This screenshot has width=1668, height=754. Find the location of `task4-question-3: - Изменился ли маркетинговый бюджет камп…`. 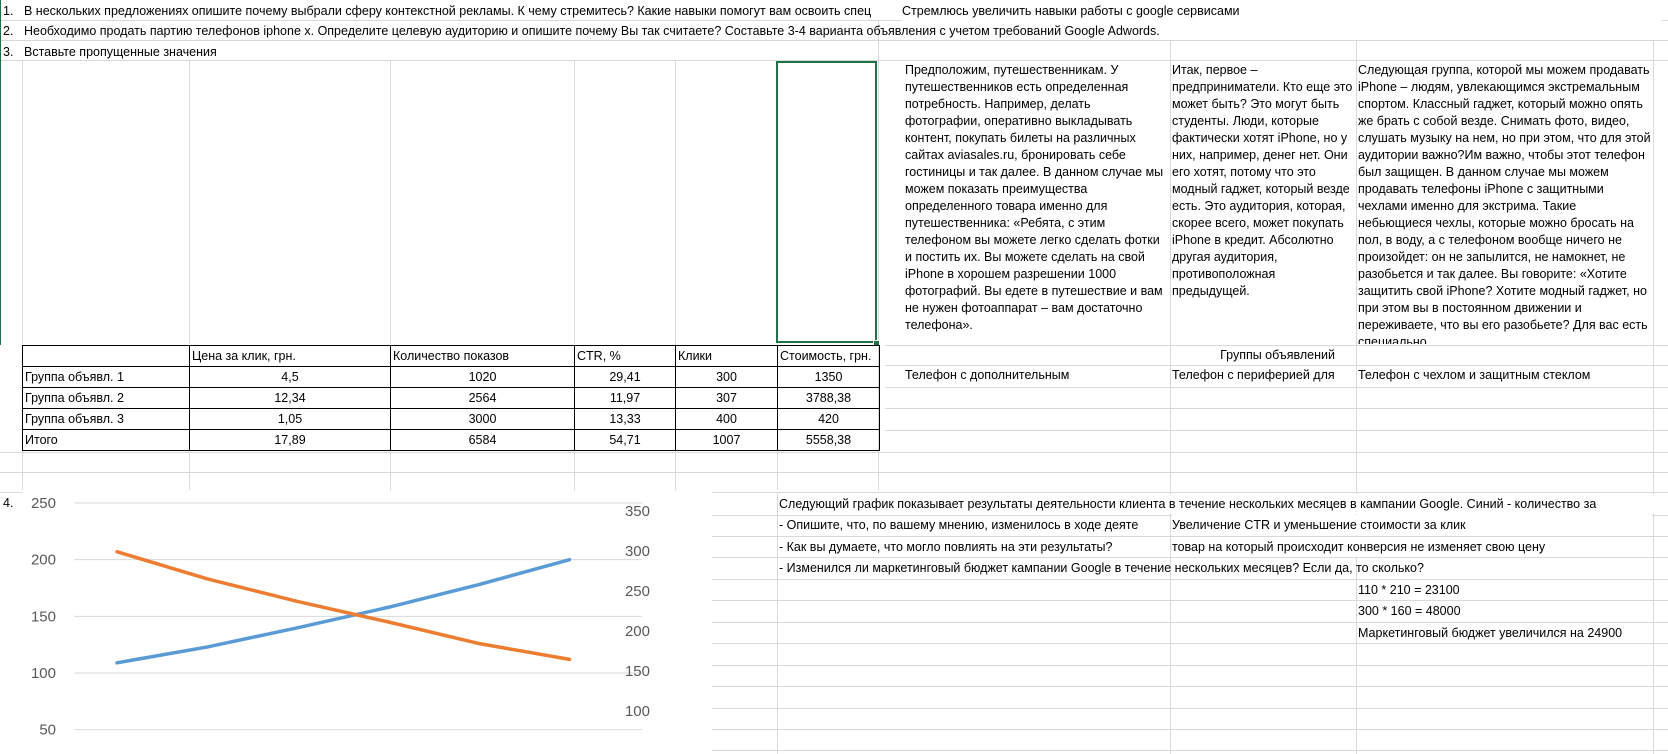

task4-question-3: - Изменился ли маркетинговый бюджет камп… is located at coordinates (1101, 568).